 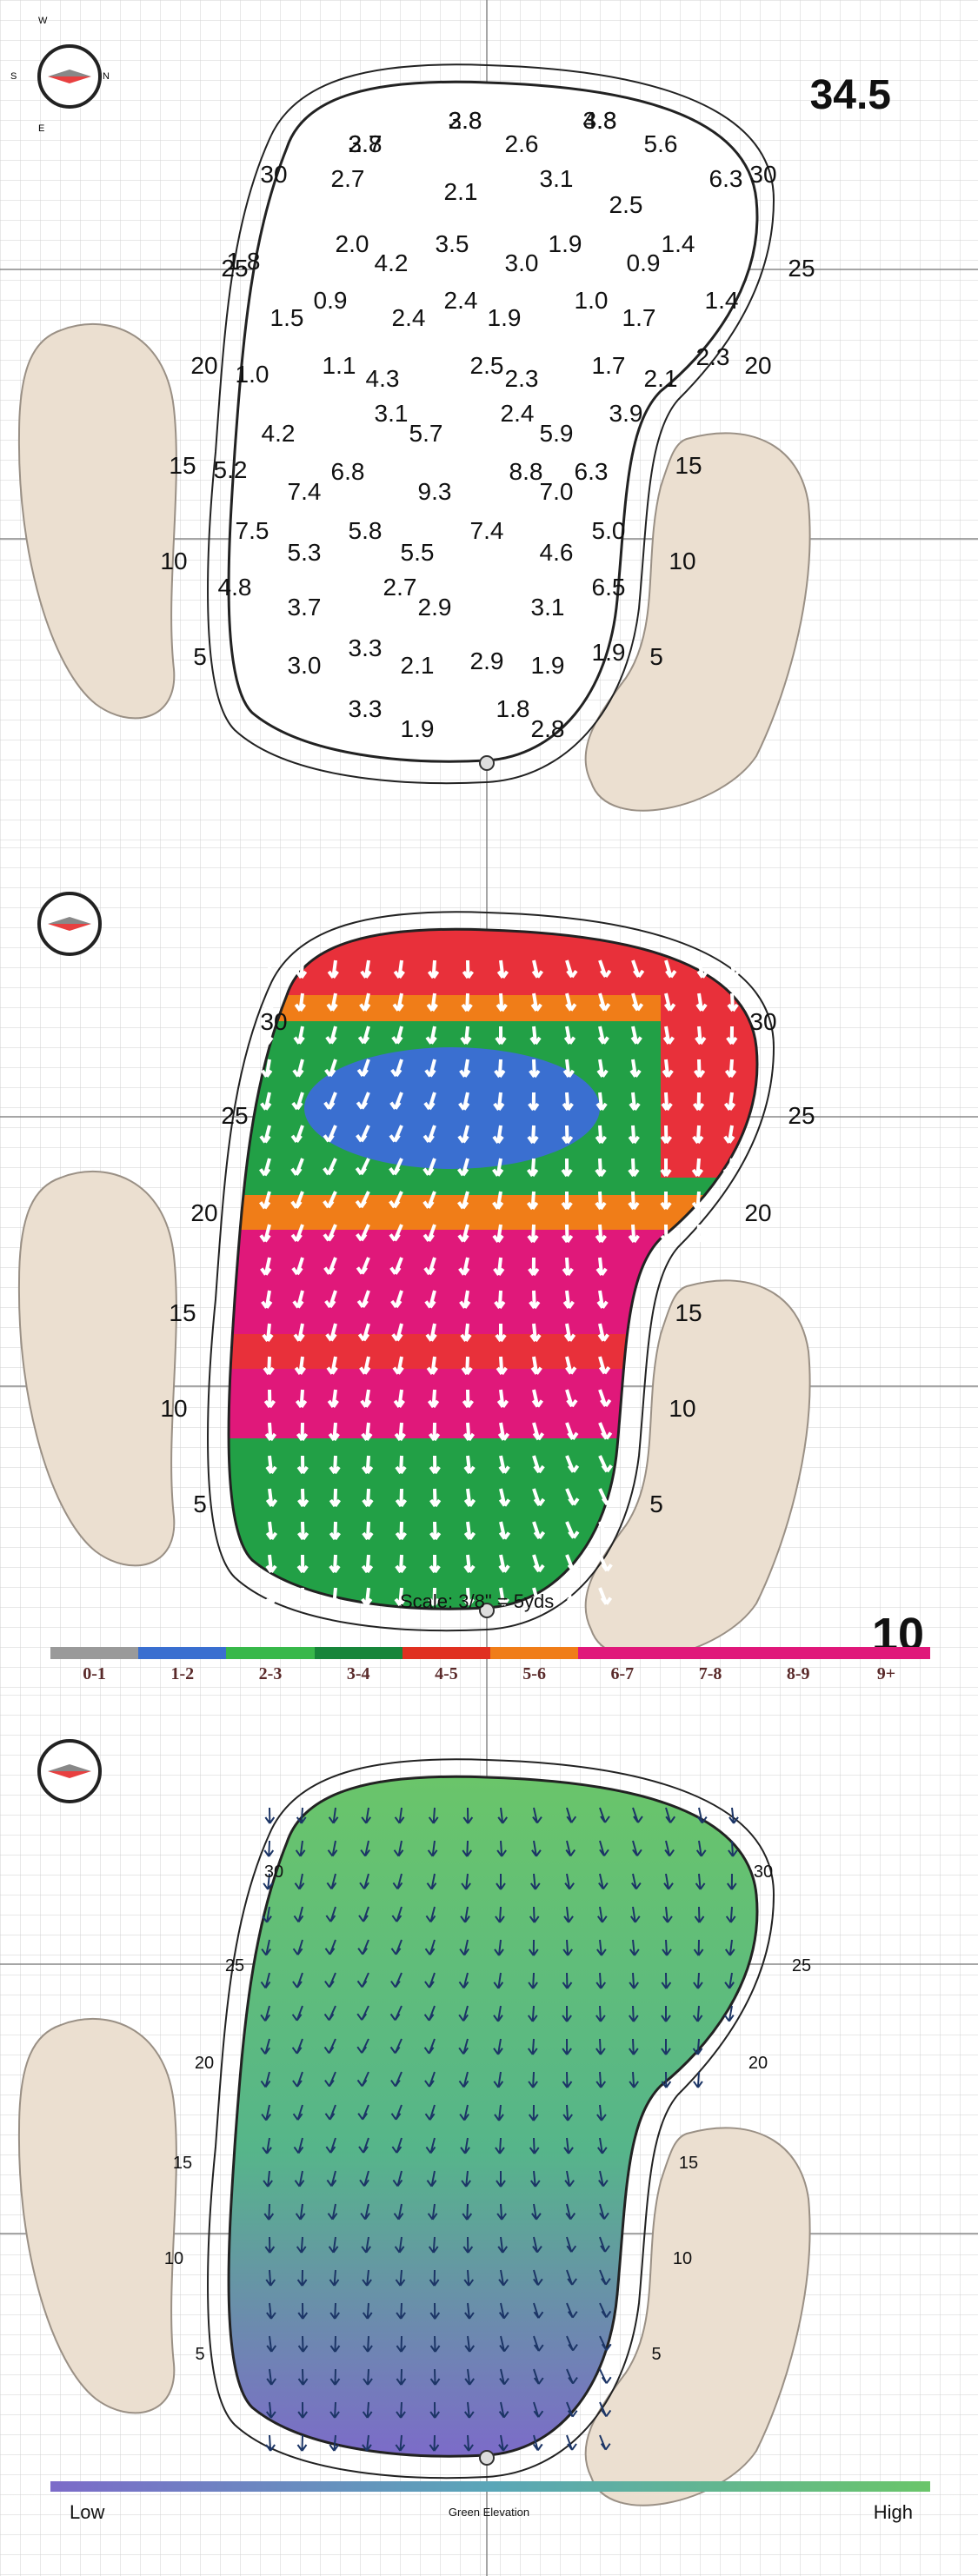 What do you see at coordinates (886, 1673) in the screenshot?
I see `legend-label: 9+` at bounding box center [886, 1673].